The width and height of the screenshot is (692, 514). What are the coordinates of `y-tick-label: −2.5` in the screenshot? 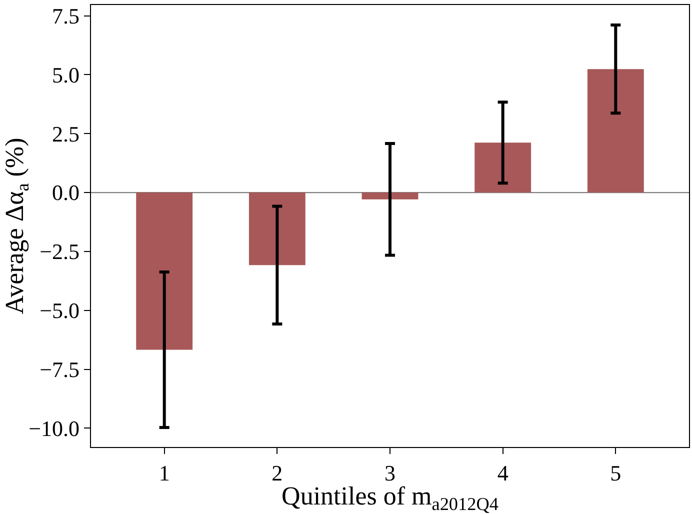 It's located at (60, 251).